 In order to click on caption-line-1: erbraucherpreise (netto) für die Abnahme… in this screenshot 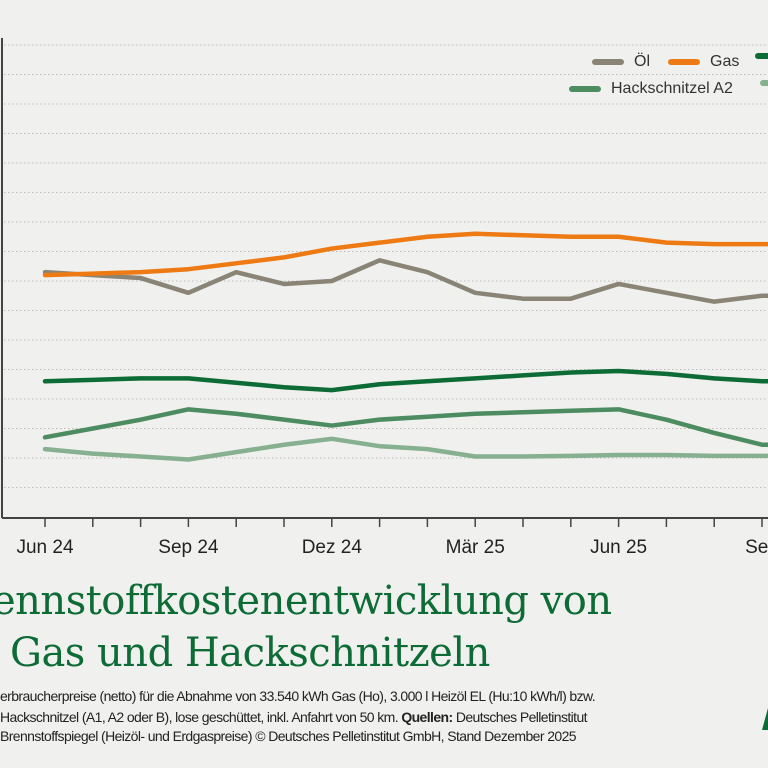, I will do `click(298, 696)`.